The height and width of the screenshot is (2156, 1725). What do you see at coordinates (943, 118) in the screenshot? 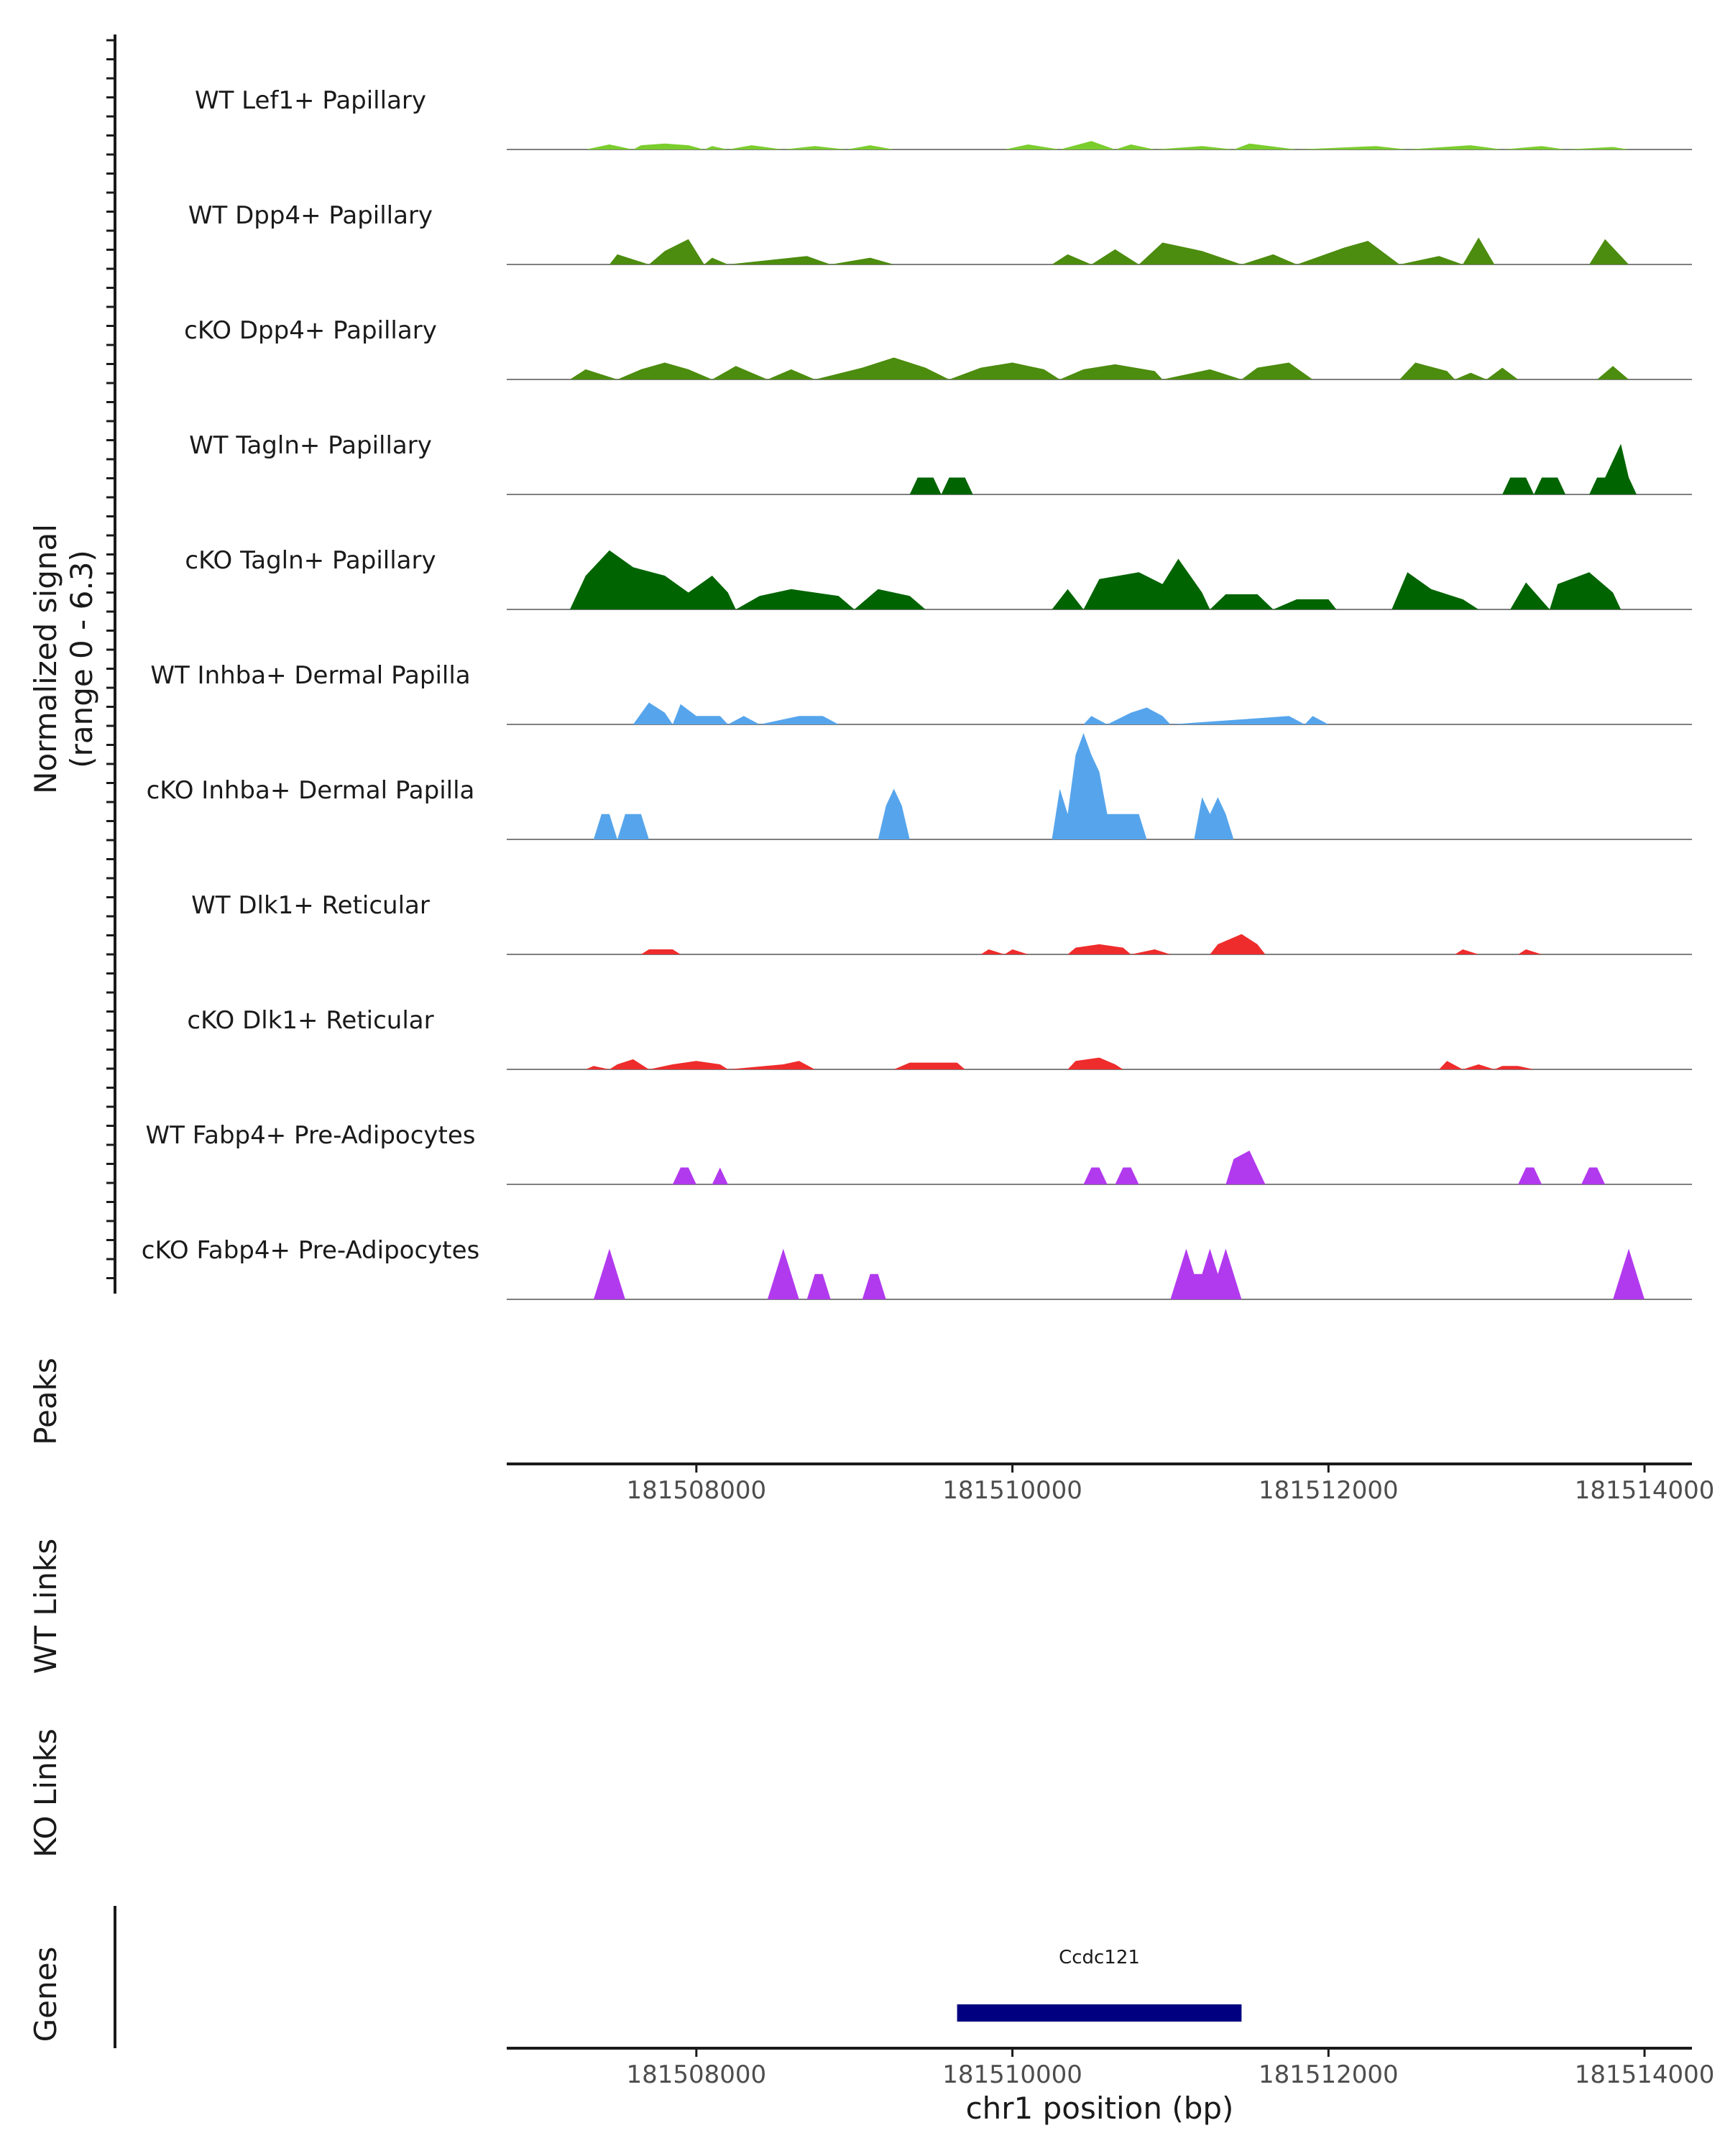
I see `track-wt-lef1-papillary: WT Lef1+ Papillary` at bounding box center [943, 118].